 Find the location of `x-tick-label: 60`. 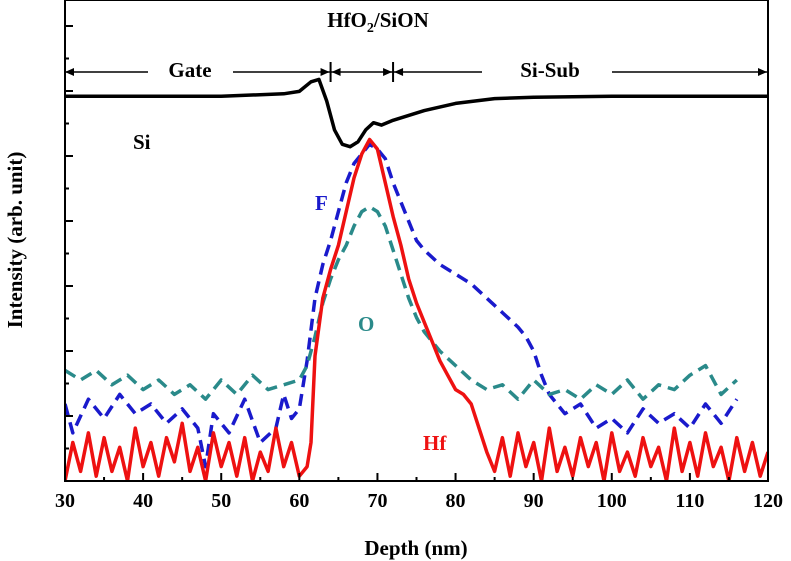

x-tick-label: 60 is located at coordinates (299, 501).